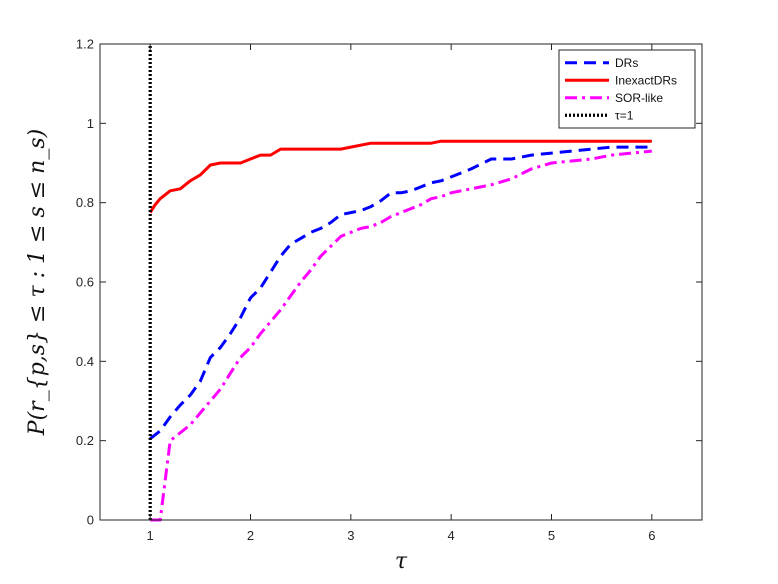 The height and width of the screenshot is (584, 778). Describe the element at coordinates (639, 98) in the screenshot. I see `legend-label-2: SOR-like` at that location.